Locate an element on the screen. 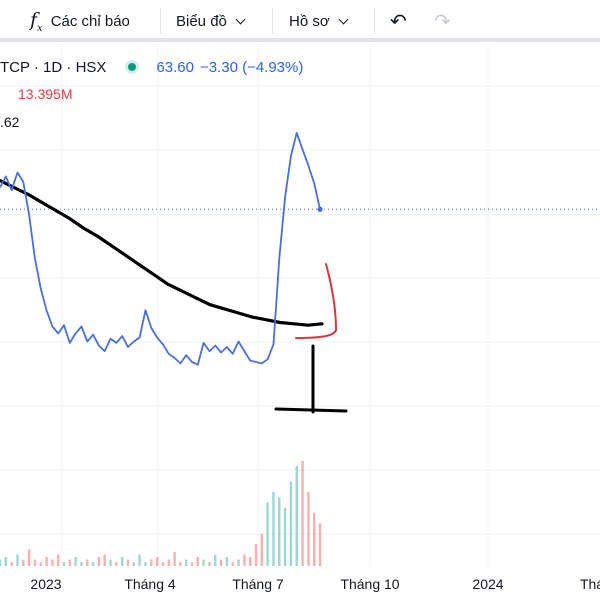 The image size is (600, 600). profile-dropdown: Hồ sơ is located at coordinates (319, 21).